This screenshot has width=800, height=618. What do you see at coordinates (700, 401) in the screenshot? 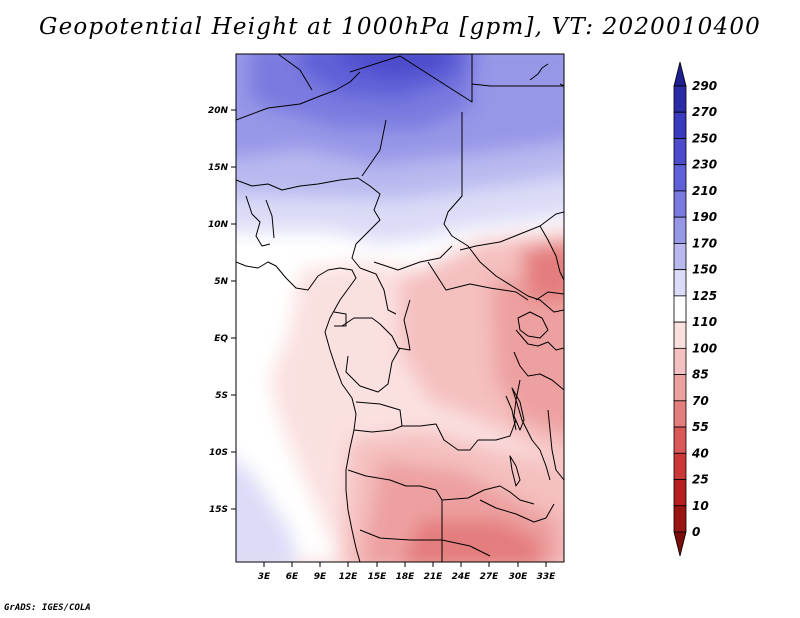
I see `colorbar-label: 70` at bounding box center [700, 401].